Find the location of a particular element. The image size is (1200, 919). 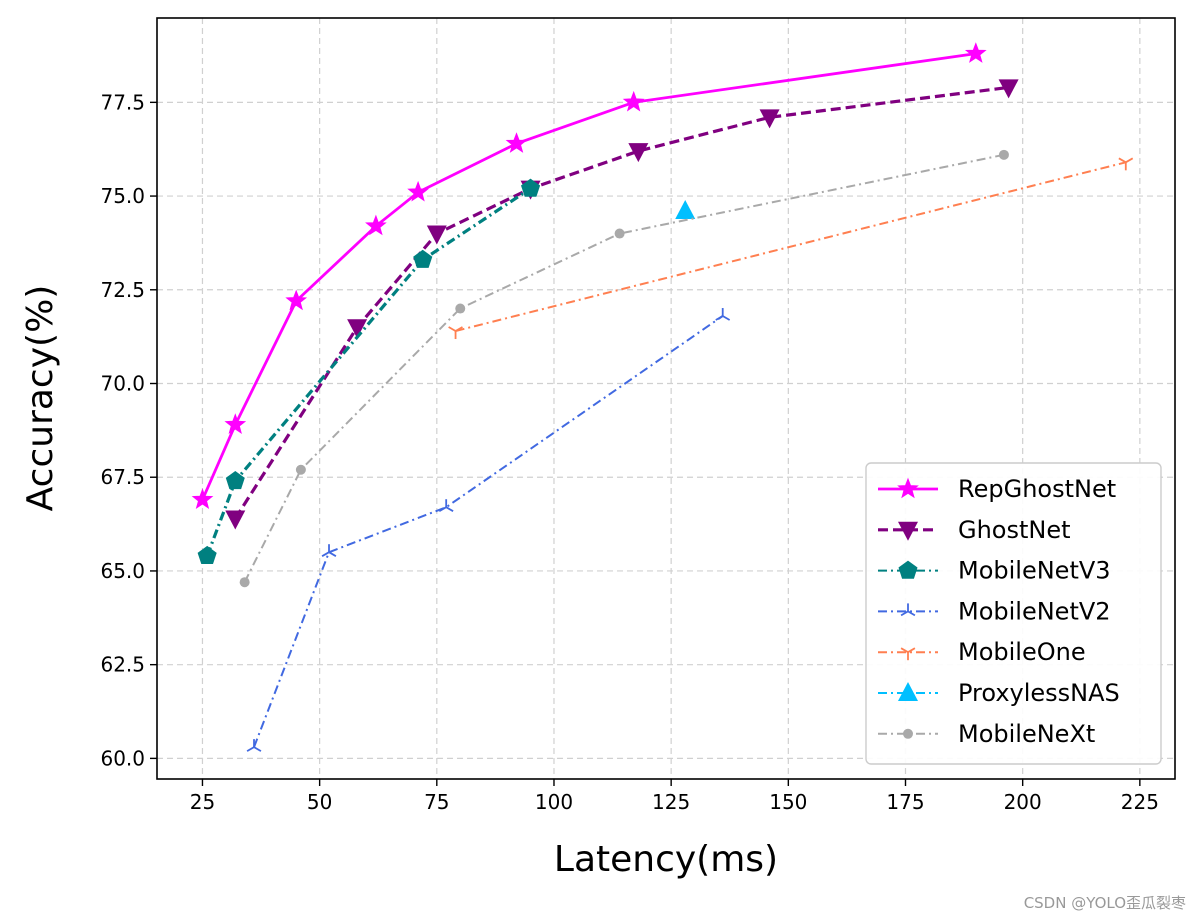

legend-label: RepGhostNet is located at coordinates (1037, 489).